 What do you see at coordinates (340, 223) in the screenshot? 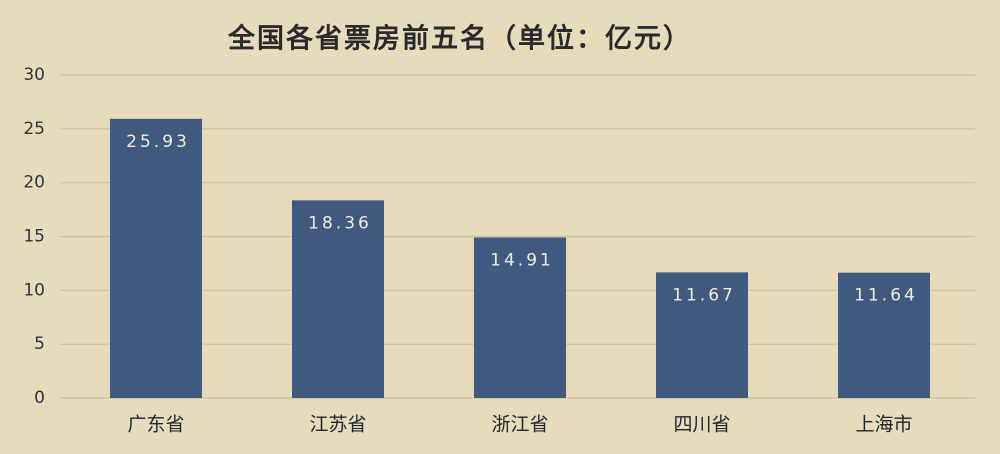
I see `value-label: 18.36` at bounding box center [340, 223].